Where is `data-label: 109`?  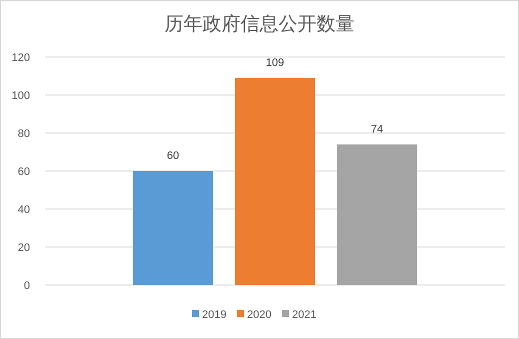
data-label: 109 is located at coordinates (275, 62).